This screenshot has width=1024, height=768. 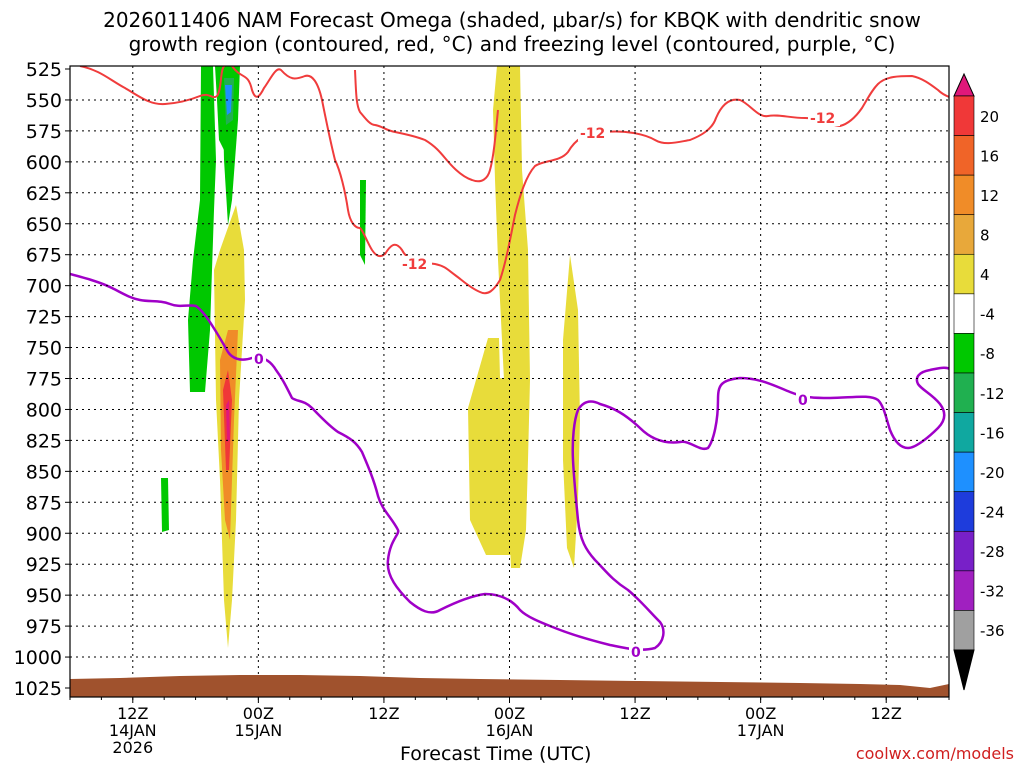 What do you see at coordinates (992, 513) in the screenshot?
I see `colorbar-label: -24` at bounding box center [992, 513].